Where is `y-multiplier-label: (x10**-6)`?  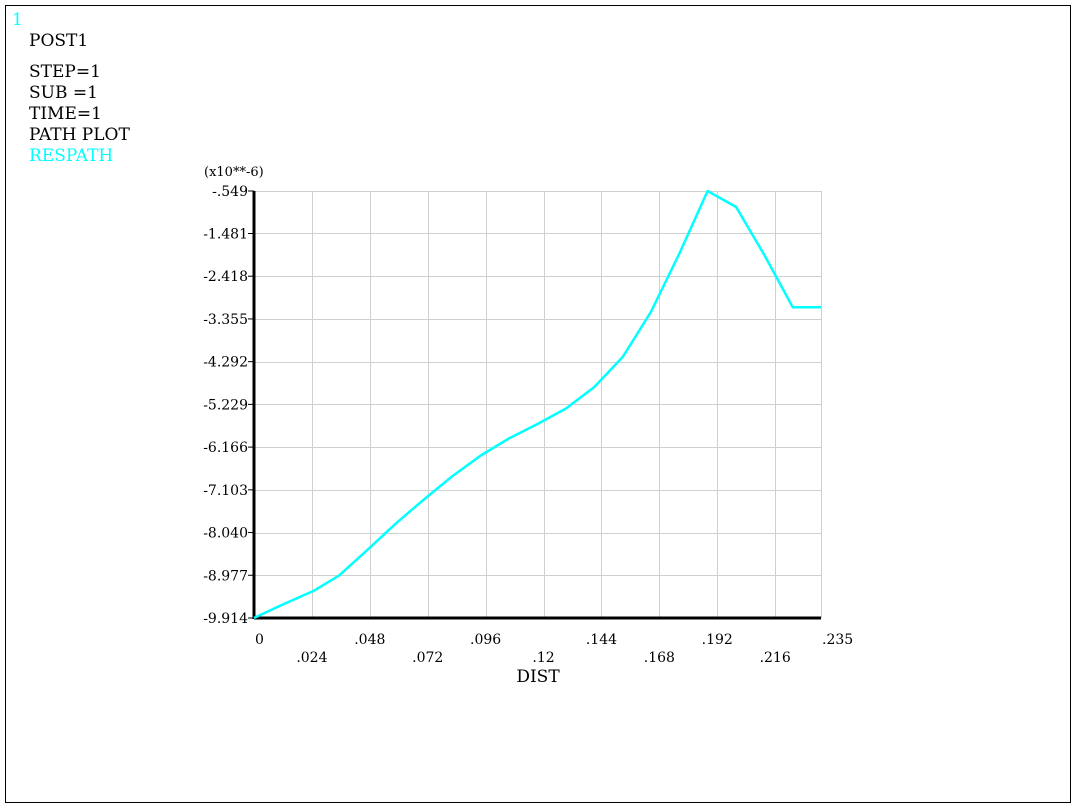 y-multiplier-label: (x10**-6) is located at coordinates (234, 172).